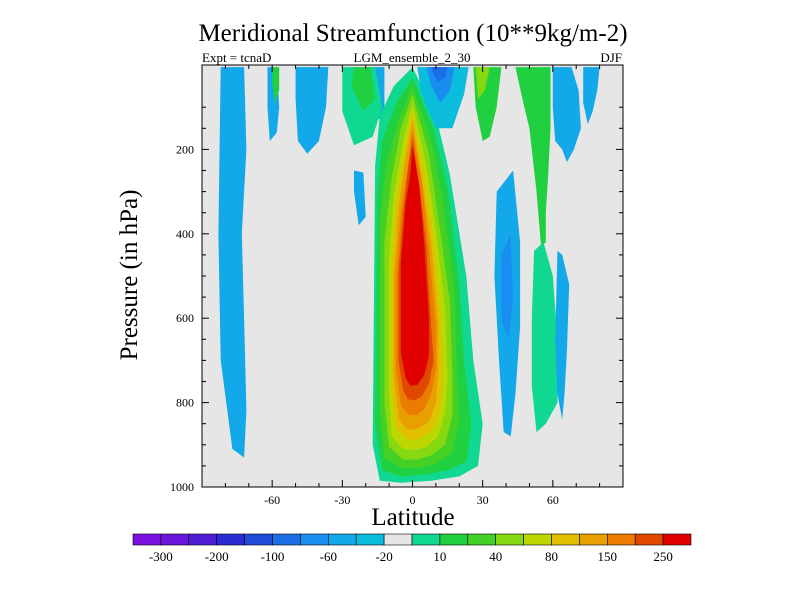 The width and height of the screenshot is (800, 605). Describe the element at coordinates (482, 83) in the screenshot. I see `contour-north-yellowgreen` at that location.